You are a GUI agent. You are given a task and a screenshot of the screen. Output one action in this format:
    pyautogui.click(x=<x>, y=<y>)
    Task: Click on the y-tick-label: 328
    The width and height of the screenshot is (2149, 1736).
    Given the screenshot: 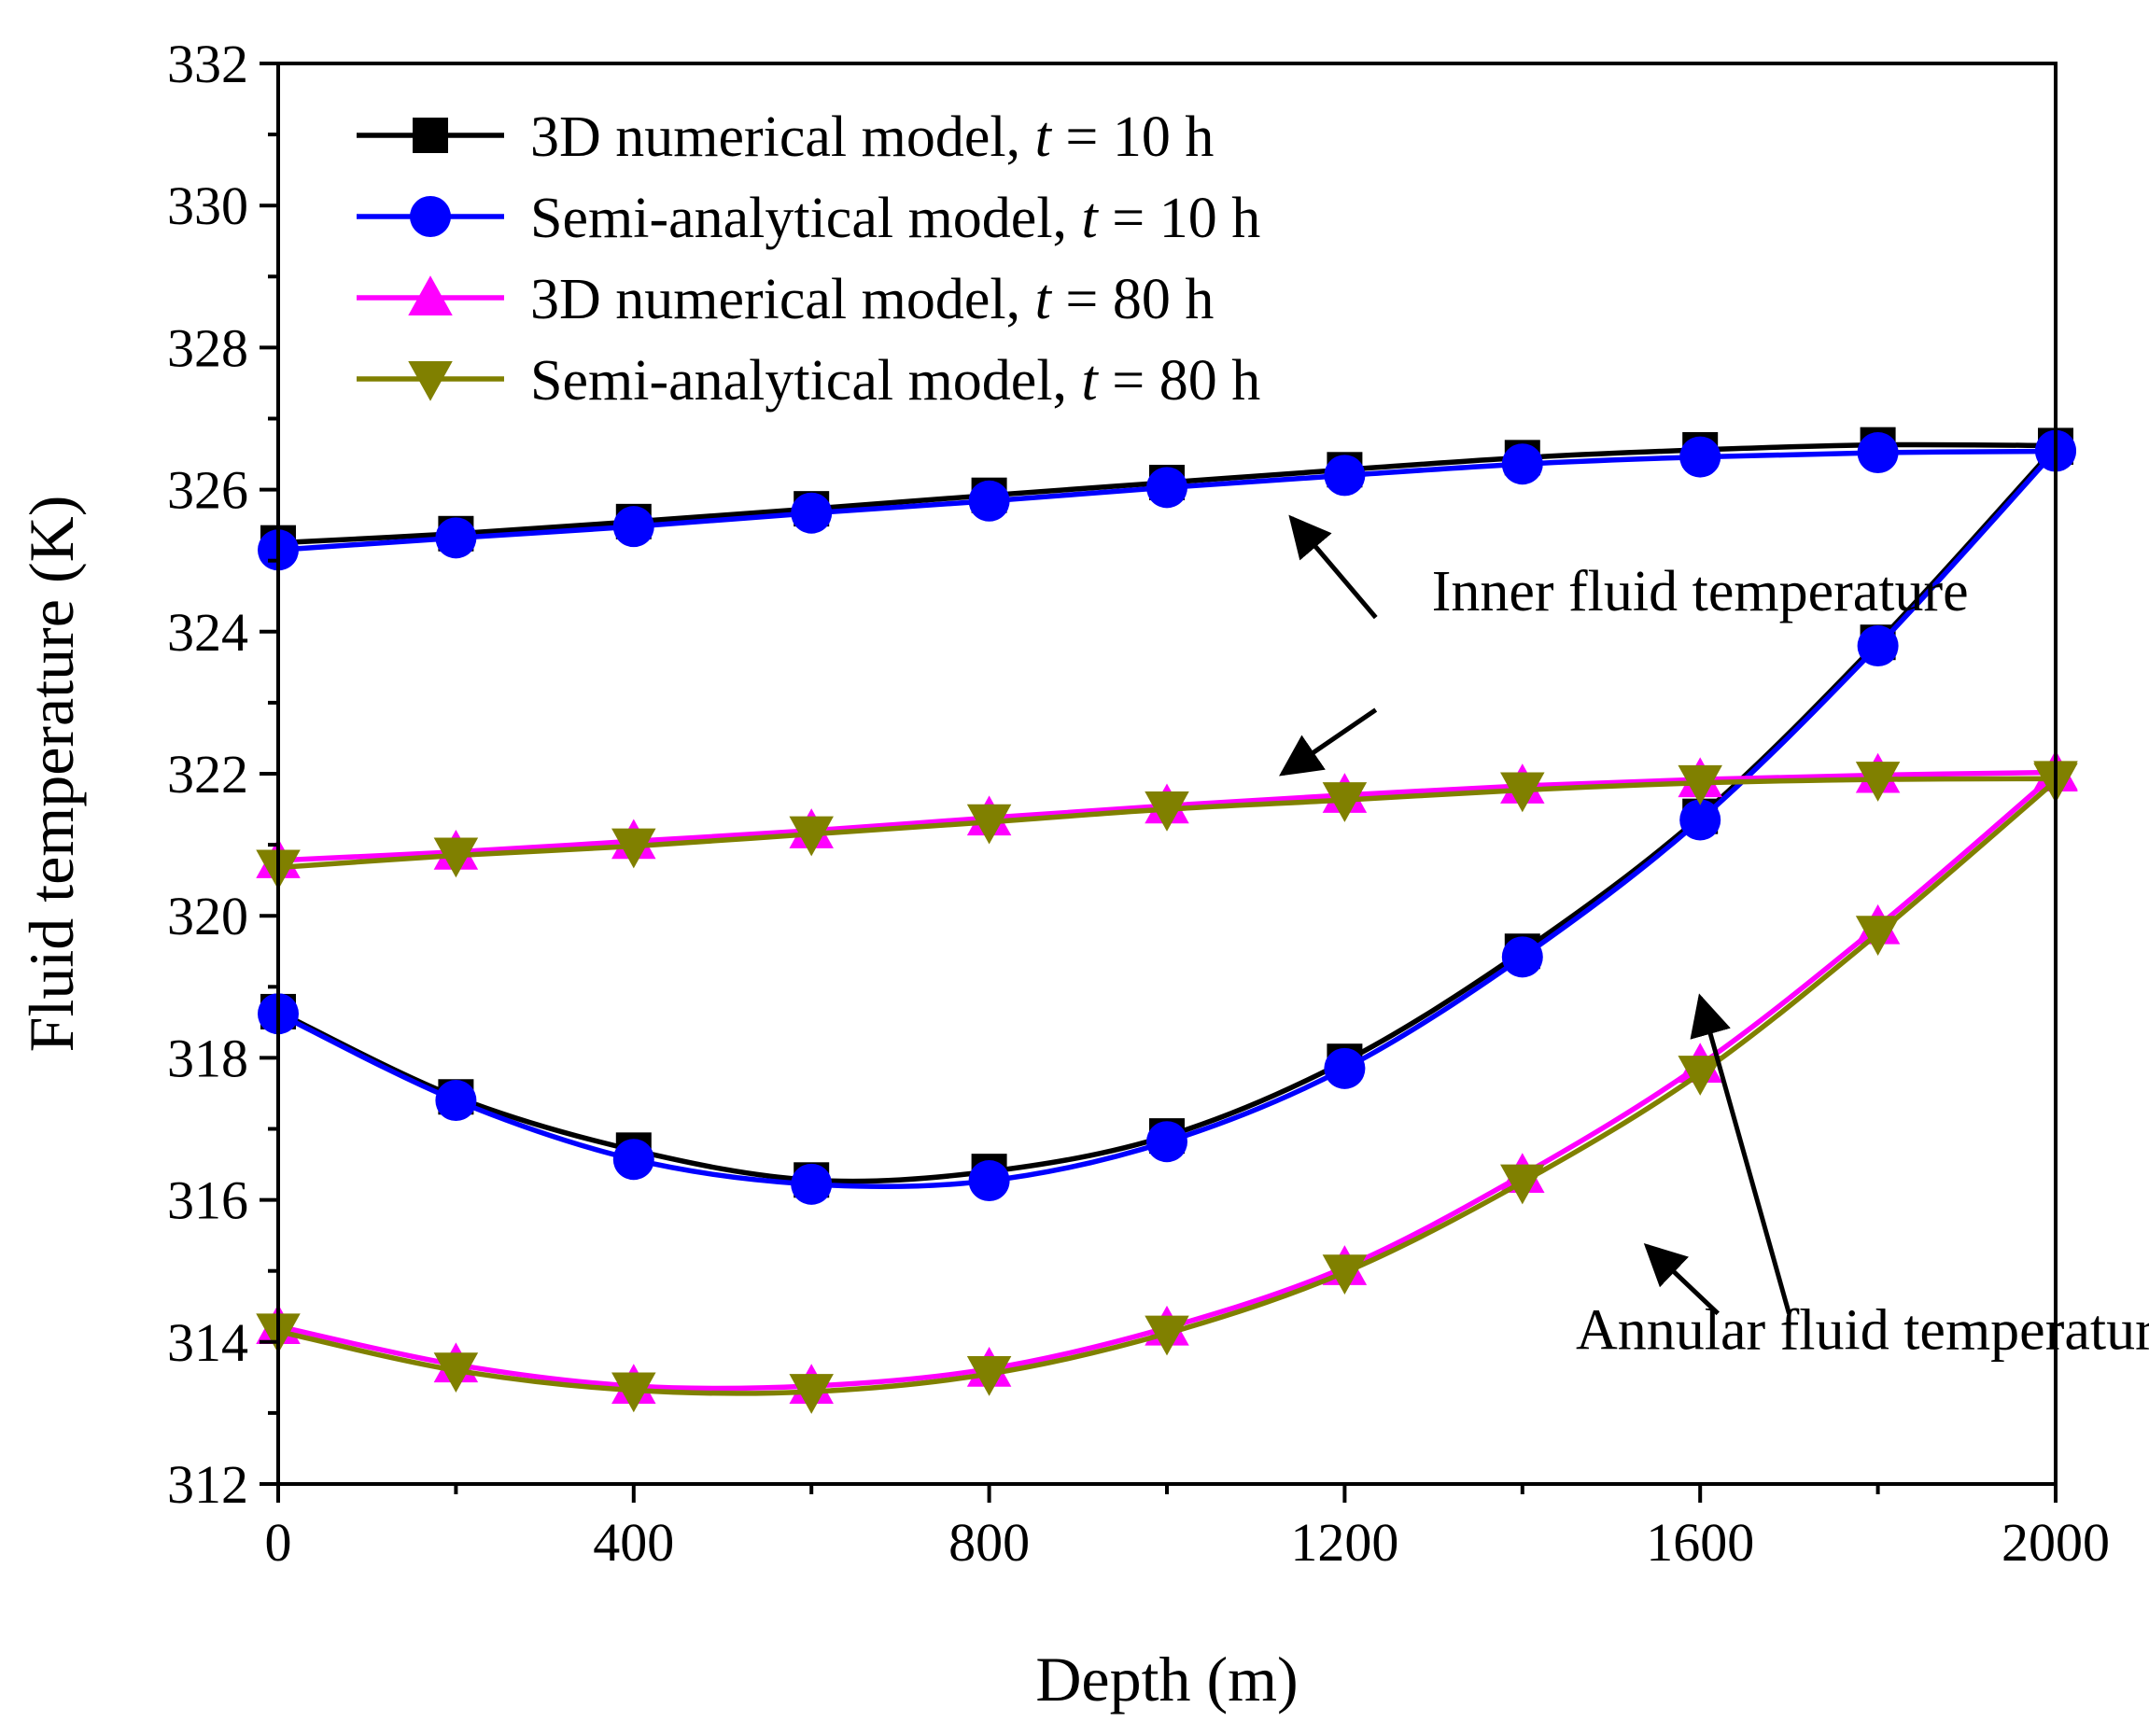 What is the action you would take?
    pyautogui.click(x=207, y=347)
    